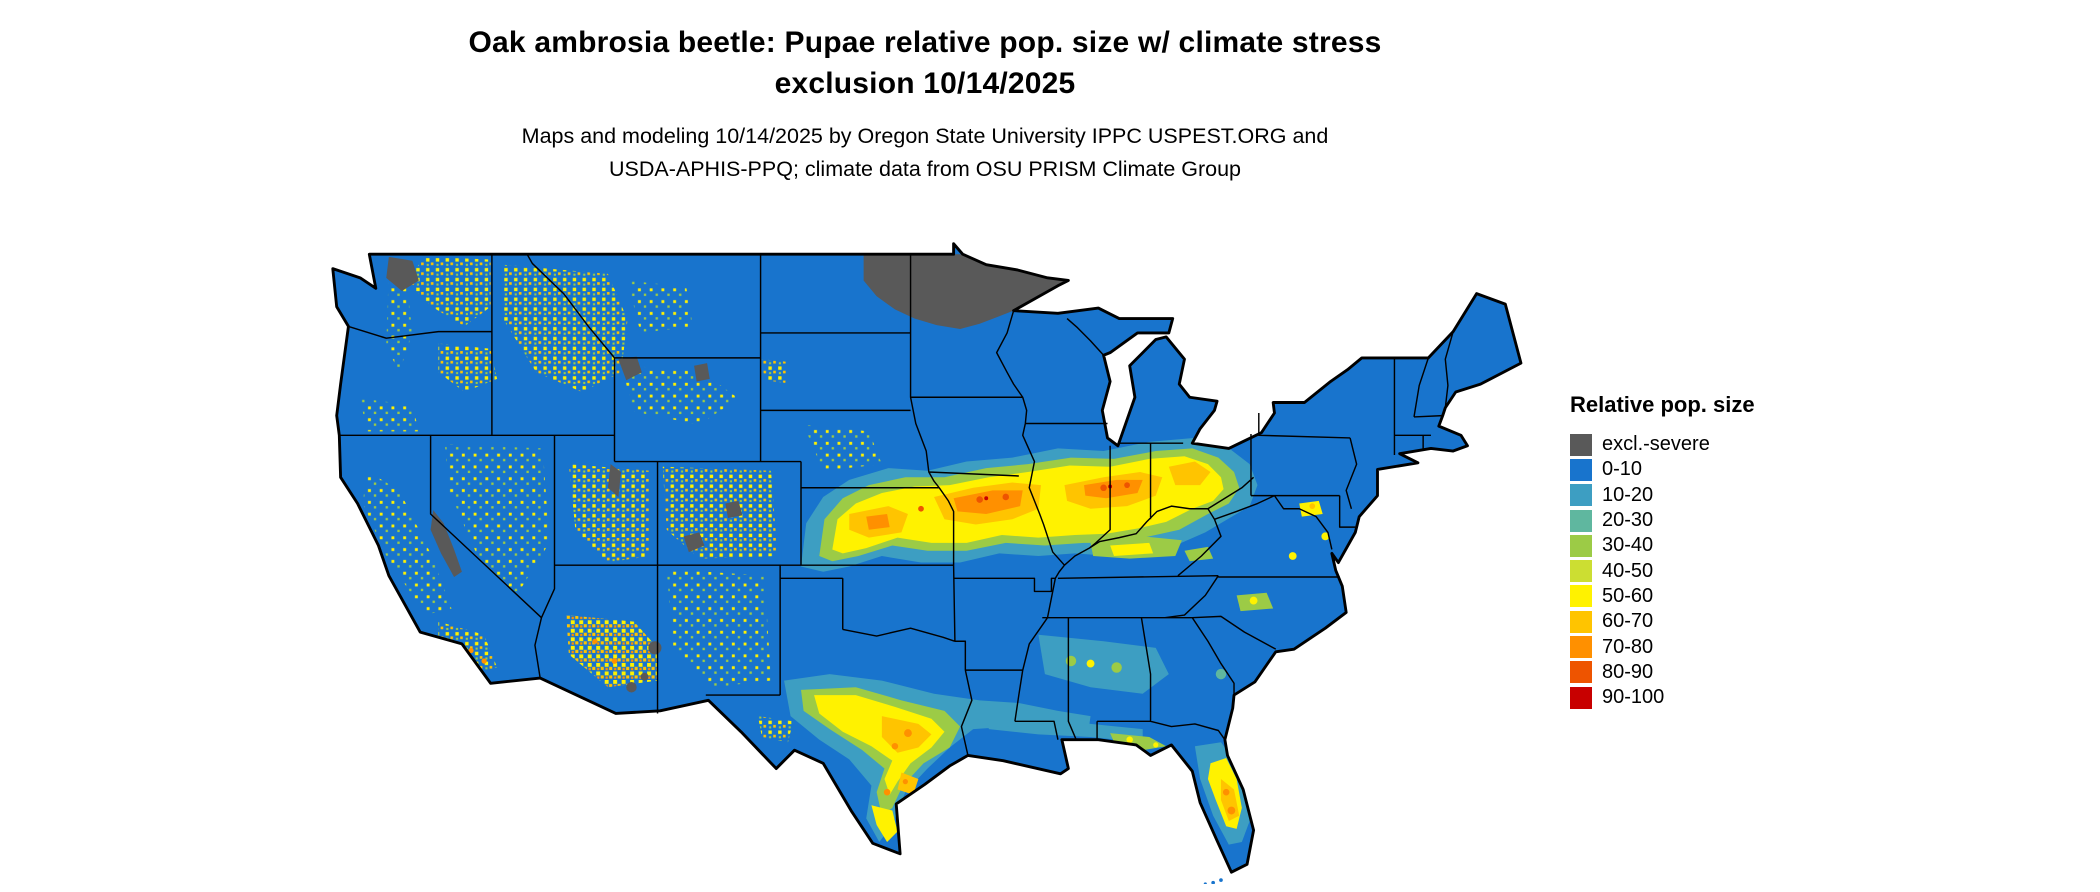 This screenshot has height=892, width=2100. Describe the element at coordinates (1662, 495) in the screenshot. I see `legend-item: 10-20` at that location.